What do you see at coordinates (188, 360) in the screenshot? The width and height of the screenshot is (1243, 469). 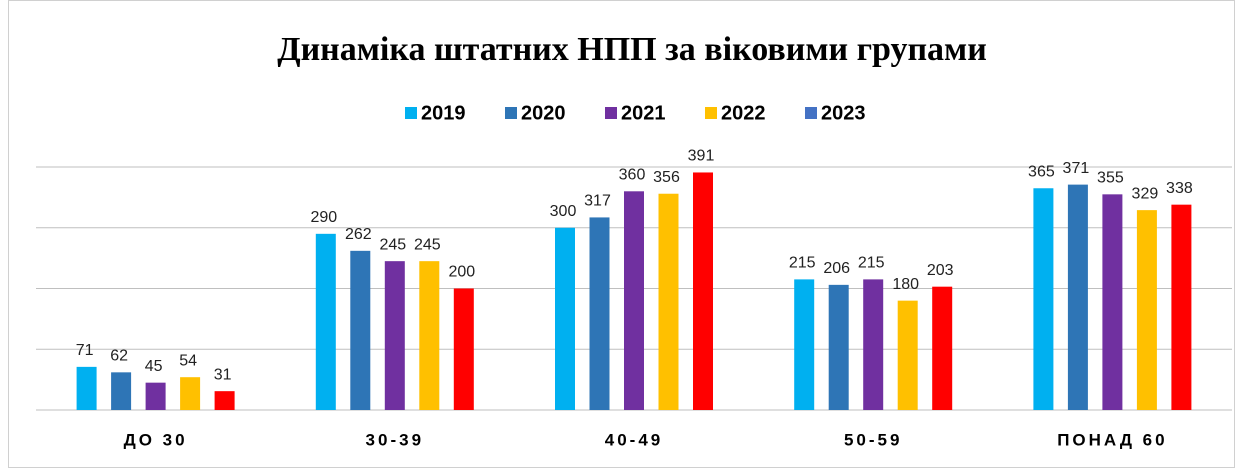 I see `value-label: 54` at bounding box center [188, 360].